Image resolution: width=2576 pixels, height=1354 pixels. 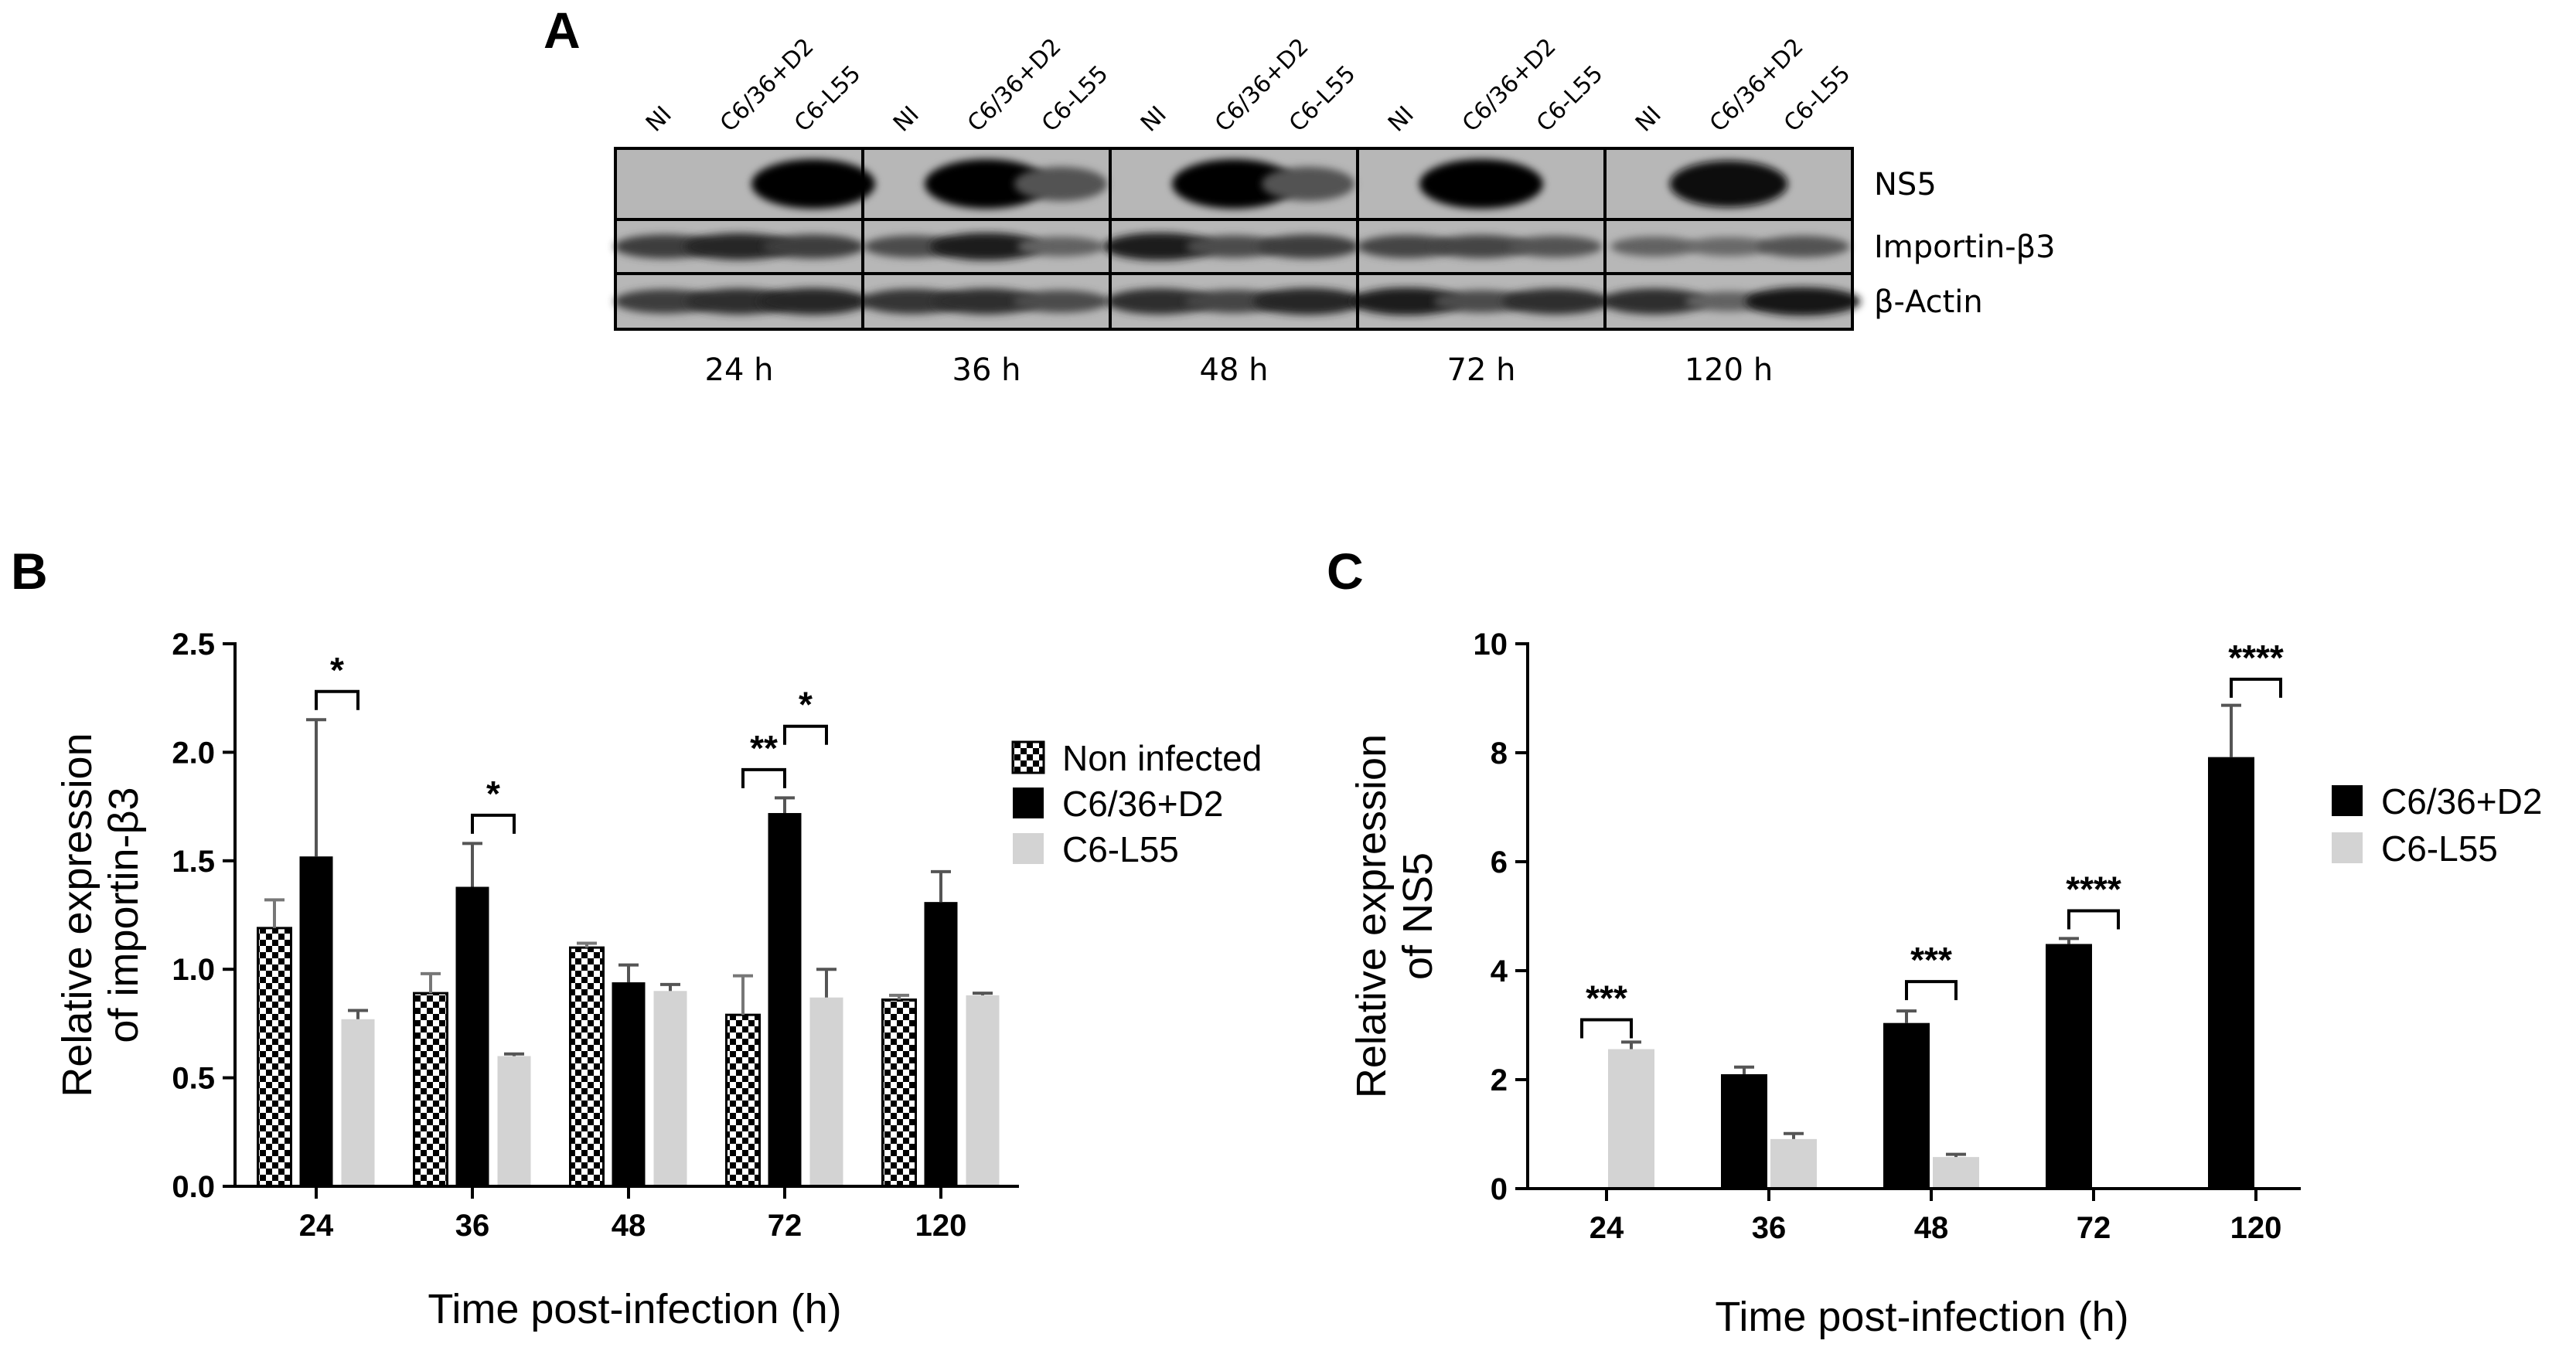 I want to click on timepoint-label-36-h: 36 h, so click(x=986, y=370).